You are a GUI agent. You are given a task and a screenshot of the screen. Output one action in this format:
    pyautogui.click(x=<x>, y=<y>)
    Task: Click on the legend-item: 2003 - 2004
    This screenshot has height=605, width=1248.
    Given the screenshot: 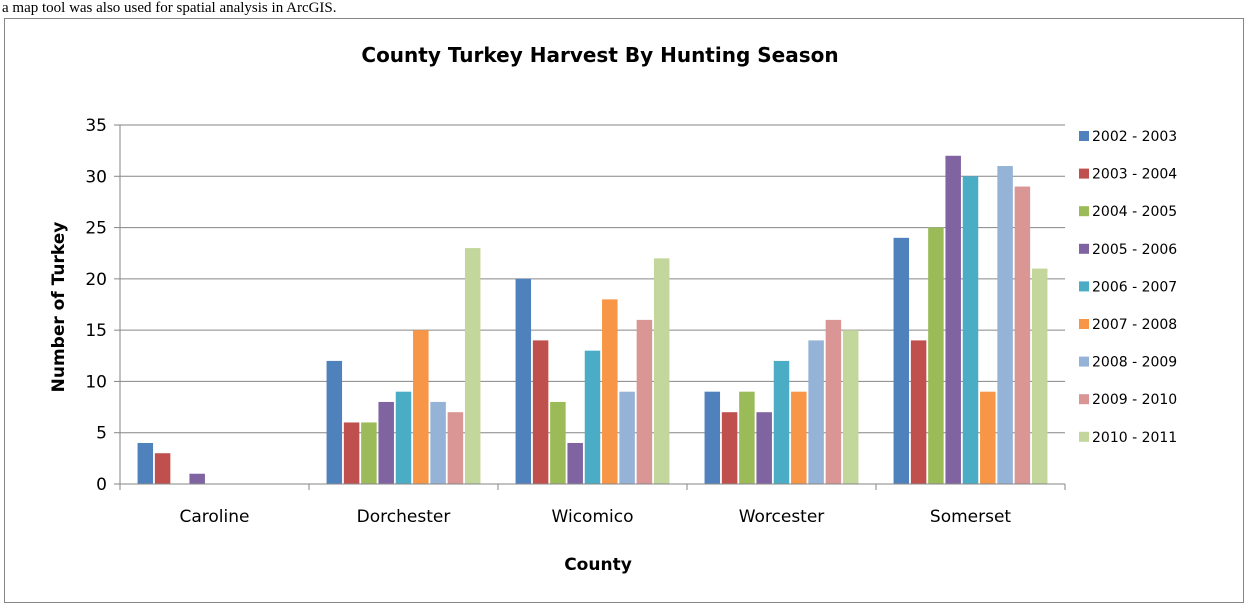 What is the action you would take?
    pyautogui.click(x=1128, y=175)
    